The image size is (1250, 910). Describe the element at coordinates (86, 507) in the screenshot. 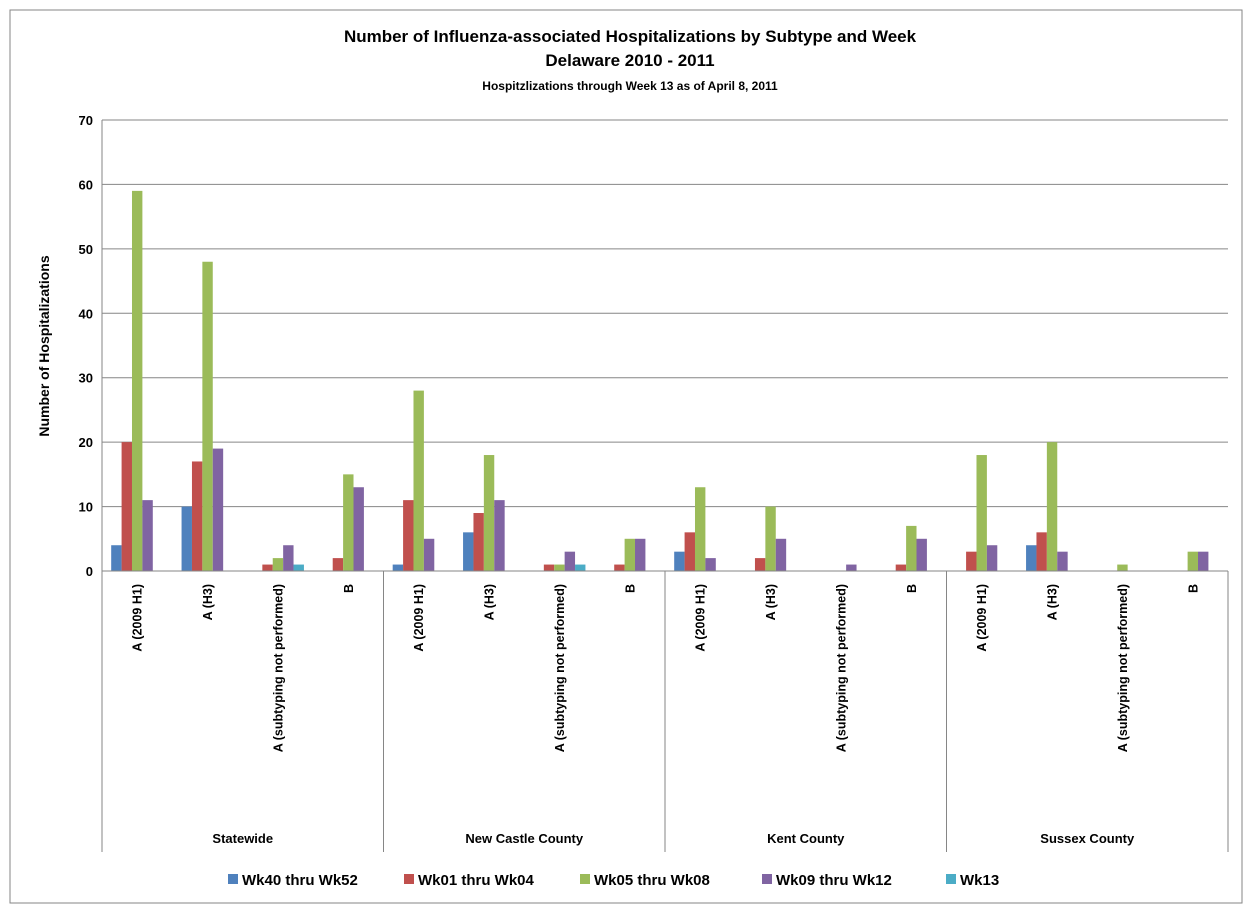

I see `y-tick-label: 10` at that location.